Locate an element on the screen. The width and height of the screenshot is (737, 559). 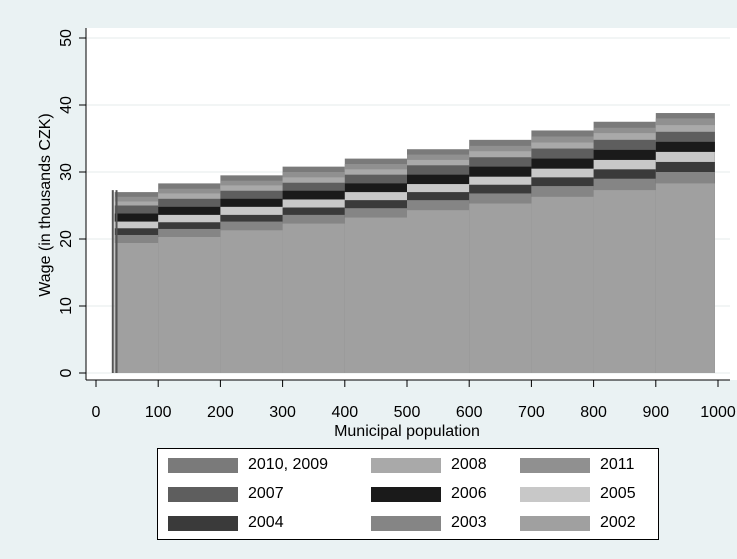
x-tick-label: 900 is located at coordinates (655, 412).